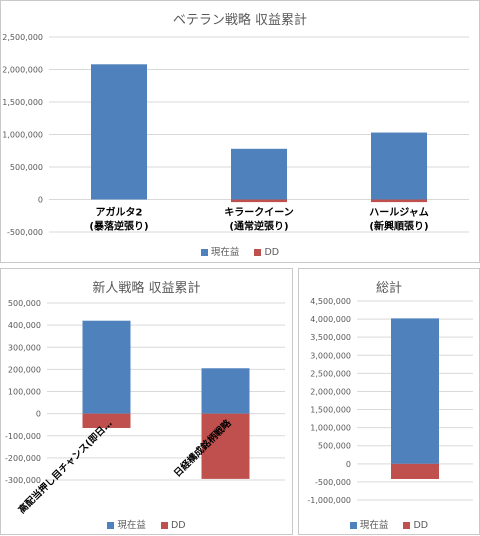  What do you see at coordinates (330, 319) in the screenshot?
I see `y-tick-label: 4,000,000` at bounding box center [330, 319].